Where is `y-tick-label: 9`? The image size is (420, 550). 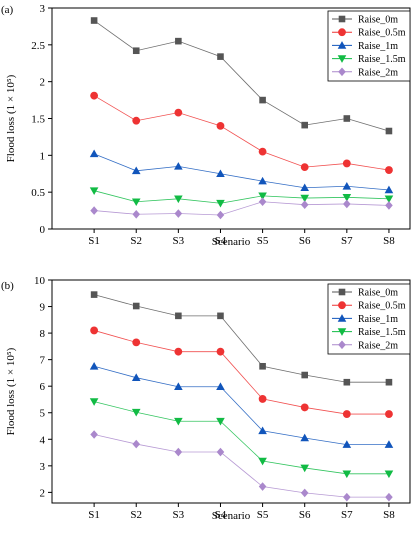
y-tick-label: 9 is located at coordinates (43, 308).